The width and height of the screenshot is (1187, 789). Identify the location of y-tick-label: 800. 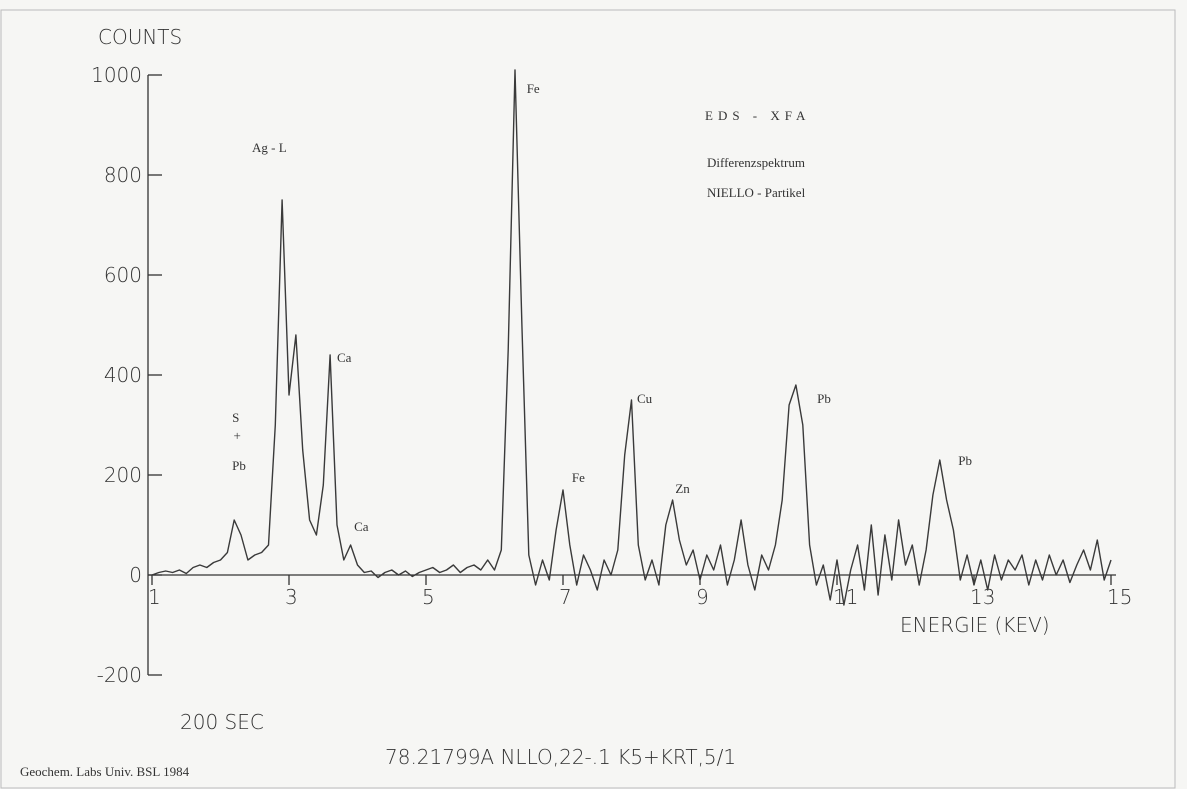
(123, 175).